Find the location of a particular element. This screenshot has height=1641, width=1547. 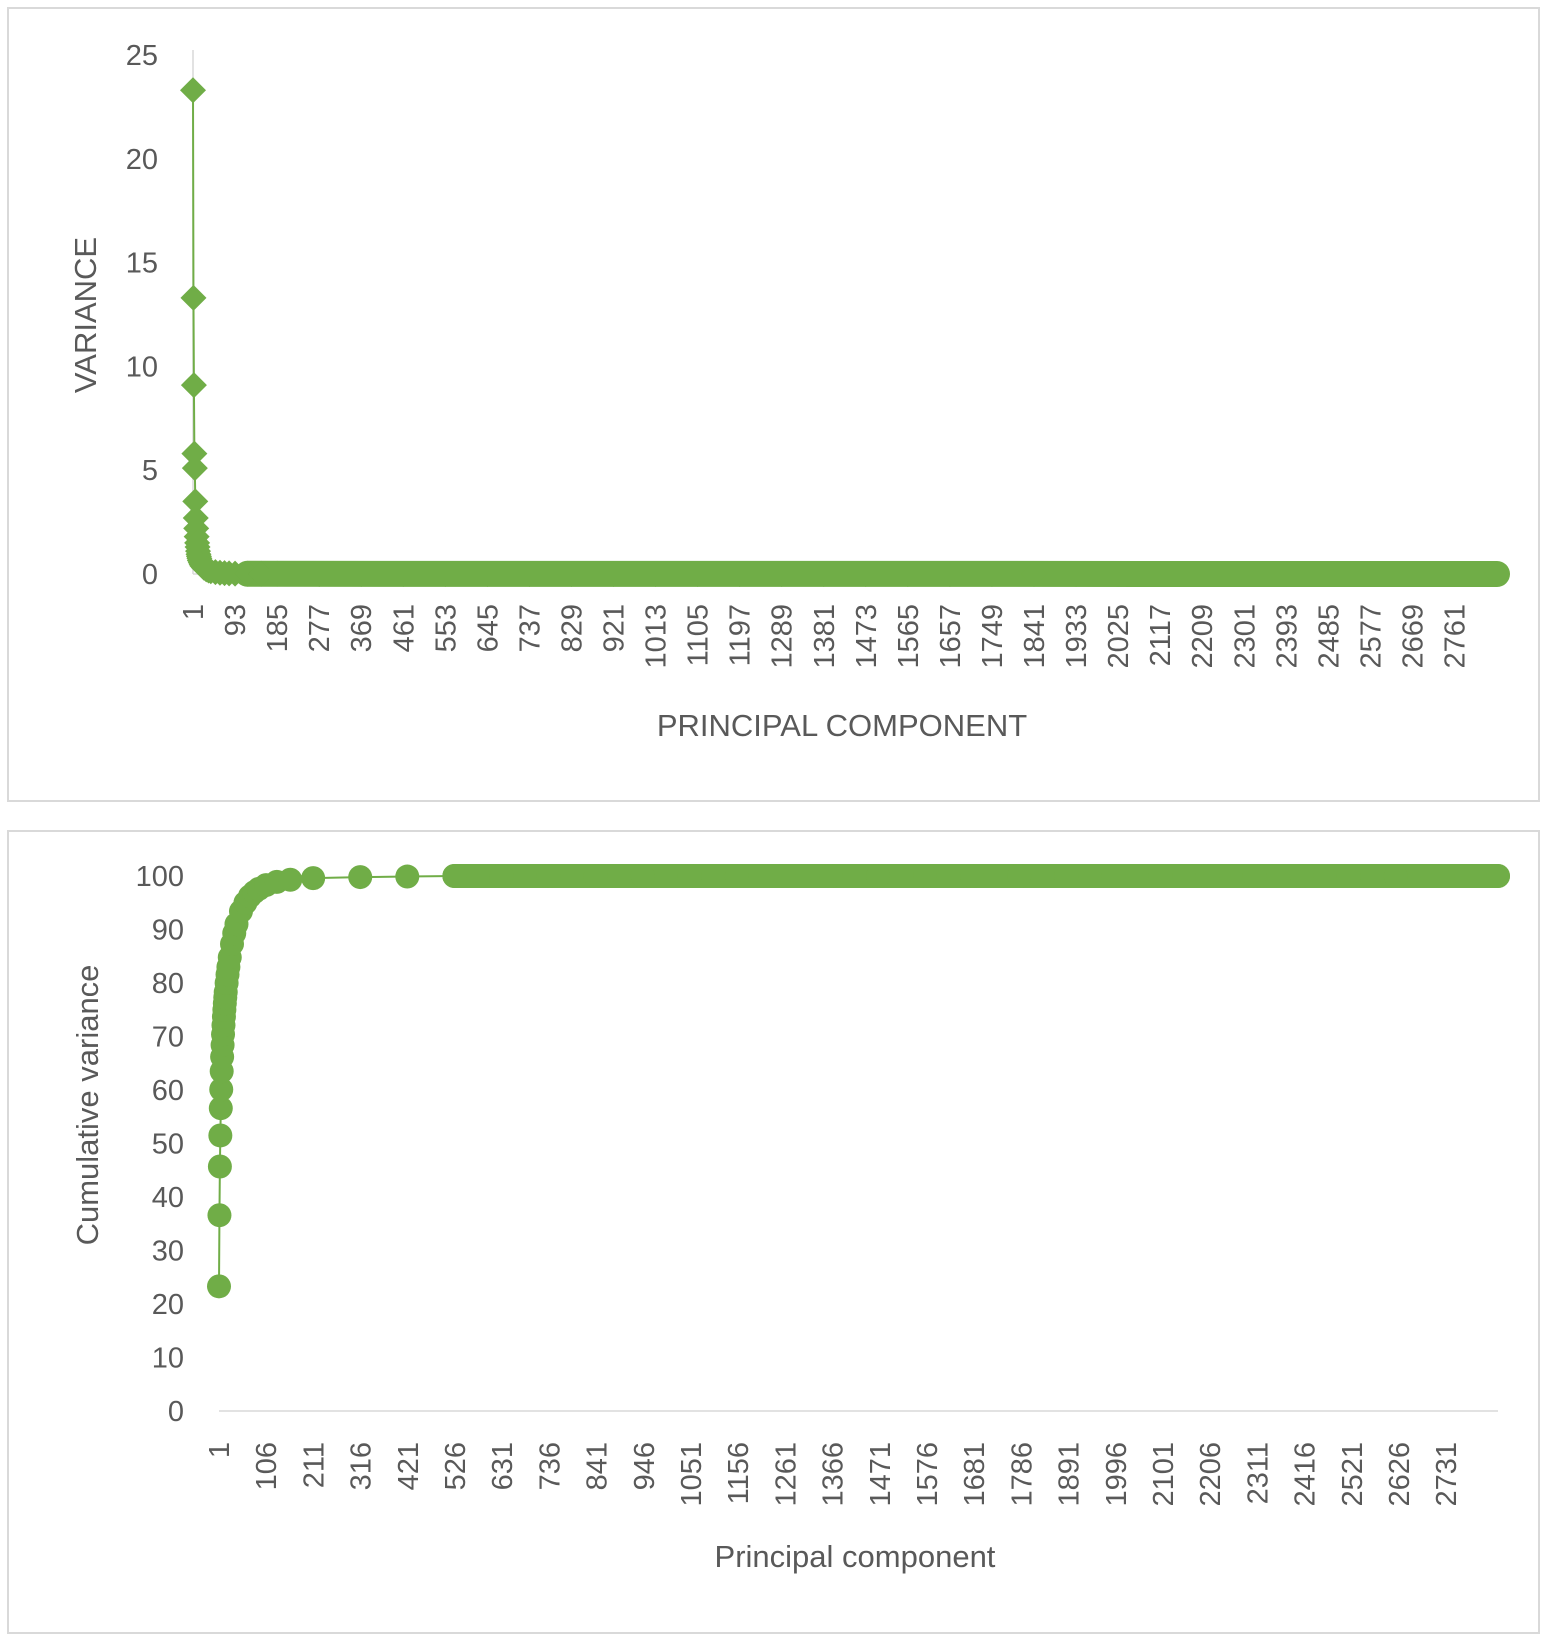

variance-x-tick-label: 1289 is located at coordinates (783, 636).